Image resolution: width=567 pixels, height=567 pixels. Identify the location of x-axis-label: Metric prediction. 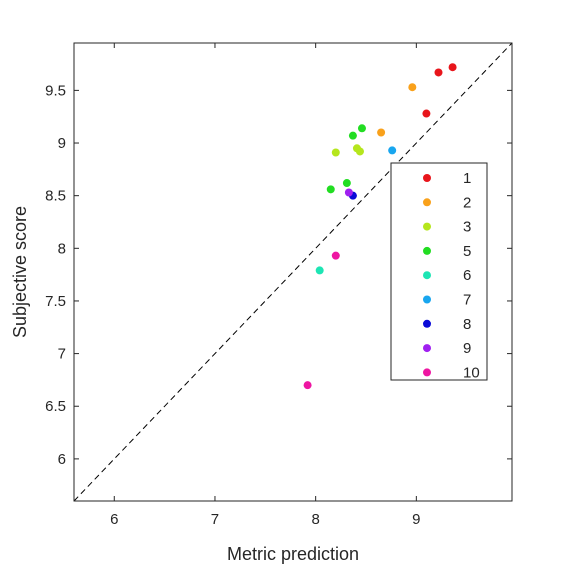
(293, 554).